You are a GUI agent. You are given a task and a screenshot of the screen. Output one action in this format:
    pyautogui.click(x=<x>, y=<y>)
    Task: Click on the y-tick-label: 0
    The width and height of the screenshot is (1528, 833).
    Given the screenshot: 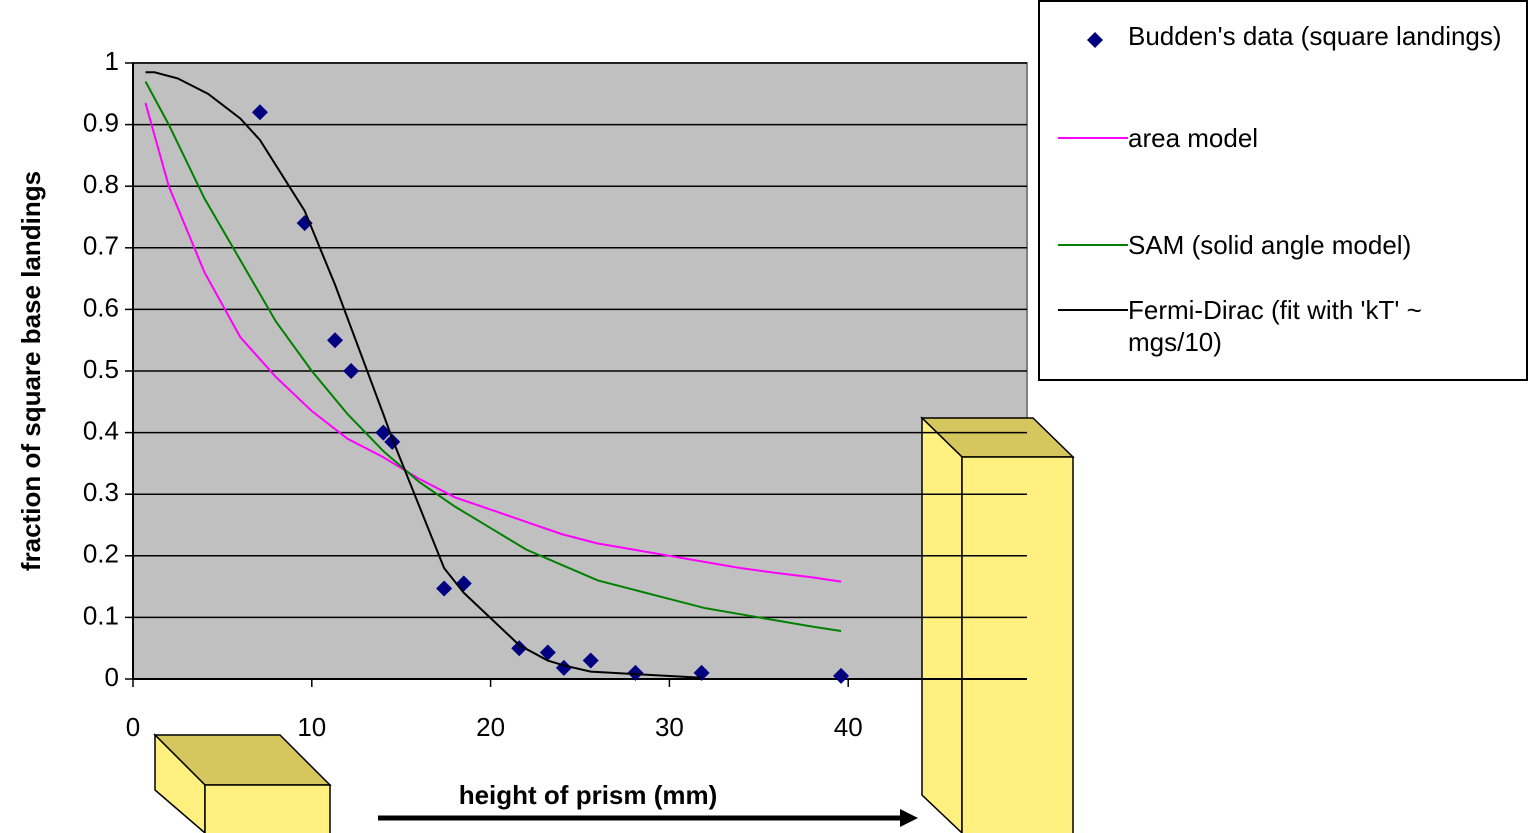 What is the action you would take?
    pyautogui.click(x=112, y=677)
    